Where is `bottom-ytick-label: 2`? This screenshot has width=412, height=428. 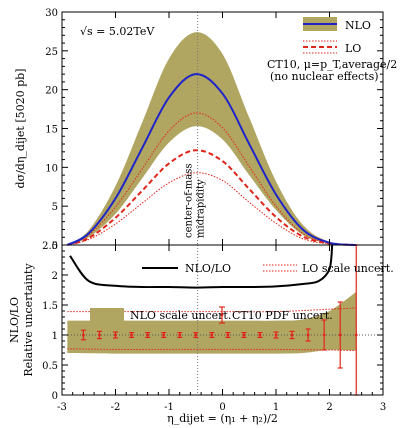 bottom-ytick-label: 2 is located at coordinates (55, 276).